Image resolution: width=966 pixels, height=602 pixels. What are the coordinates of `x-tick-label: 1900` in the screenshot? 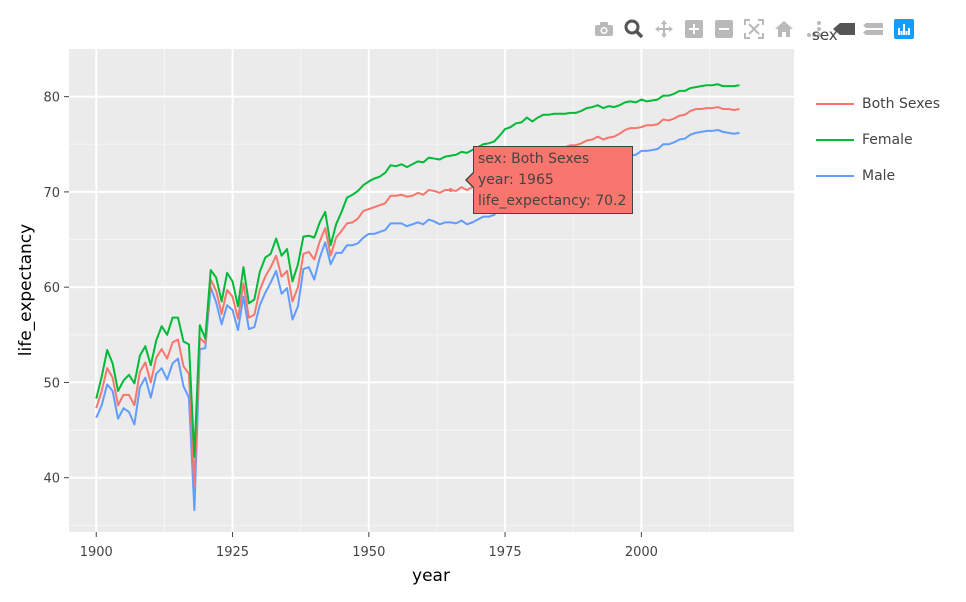 It's located at (96, 552).